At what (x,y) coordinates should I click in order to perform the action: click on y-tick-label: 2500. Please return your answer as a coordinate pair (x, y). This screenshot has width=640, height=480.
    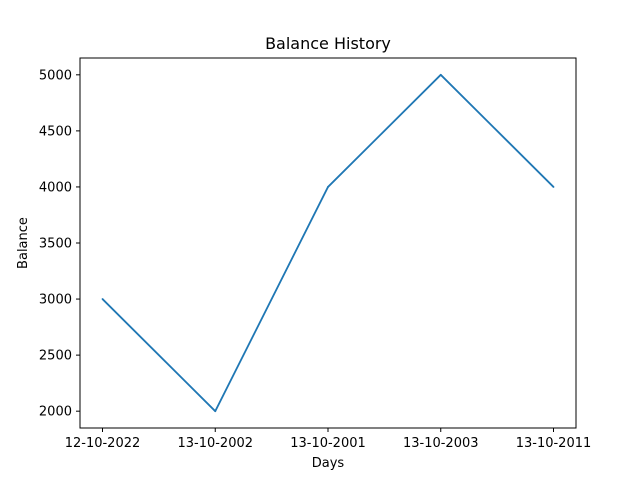
    Looking at the image, I should click on (55, 356).